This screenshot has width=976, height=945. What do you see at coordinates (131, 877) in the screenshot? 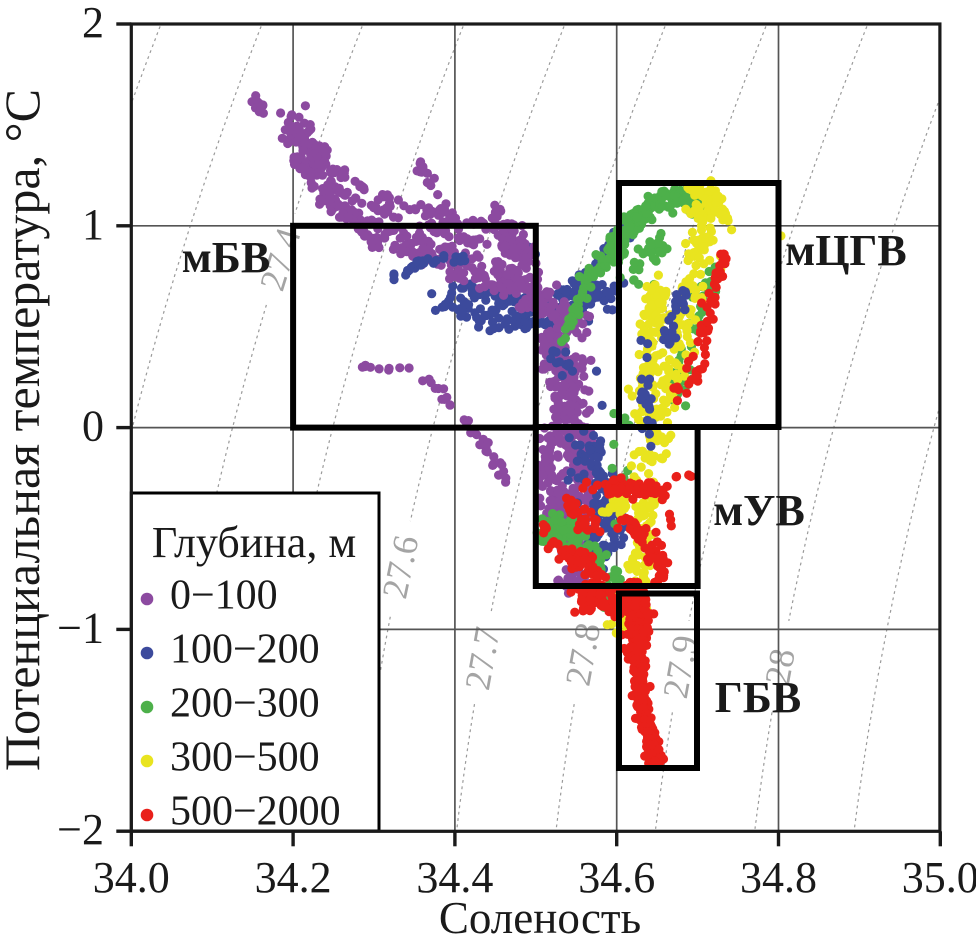
I see `svg-text: 34.0` at bounding box center [131, 877].